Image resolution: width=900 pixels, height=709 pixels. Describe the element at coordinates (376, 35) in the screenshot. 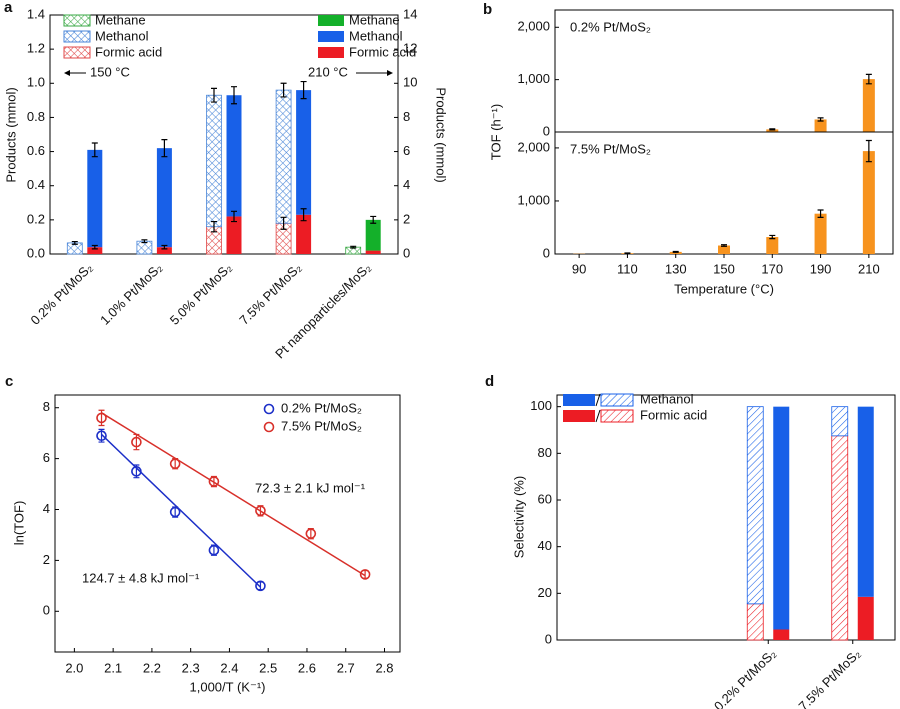

I see `legend-label: Methanol` at that location.